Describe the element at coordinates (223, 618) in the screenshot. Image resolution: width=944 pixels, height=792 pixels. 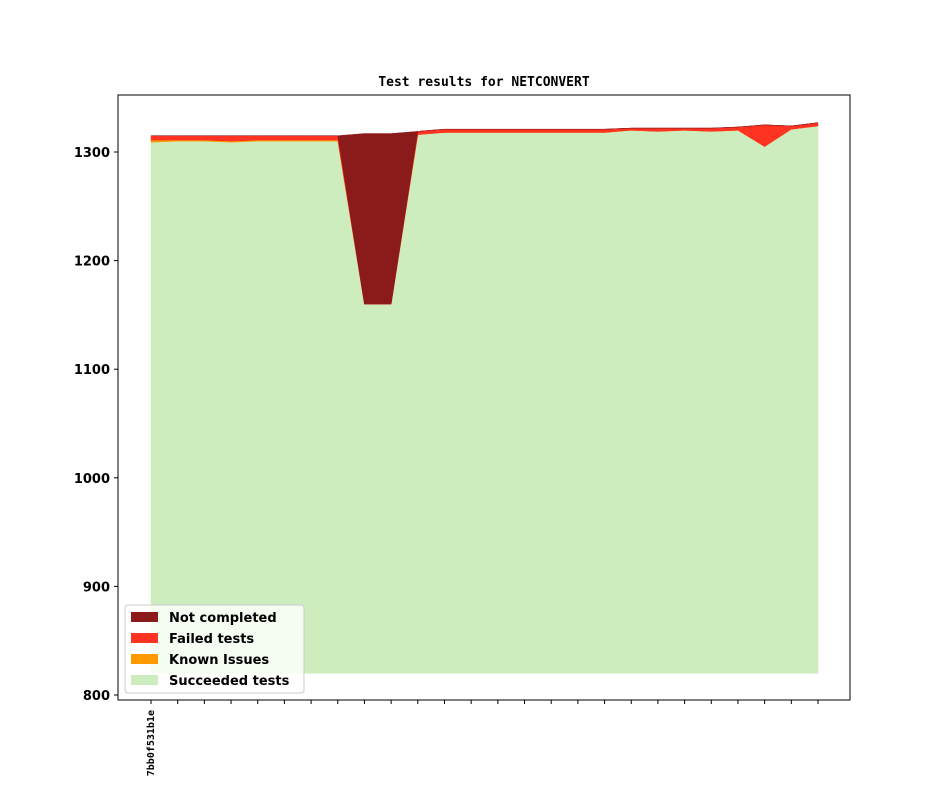
I see `legend-label: Not completed` at that location.